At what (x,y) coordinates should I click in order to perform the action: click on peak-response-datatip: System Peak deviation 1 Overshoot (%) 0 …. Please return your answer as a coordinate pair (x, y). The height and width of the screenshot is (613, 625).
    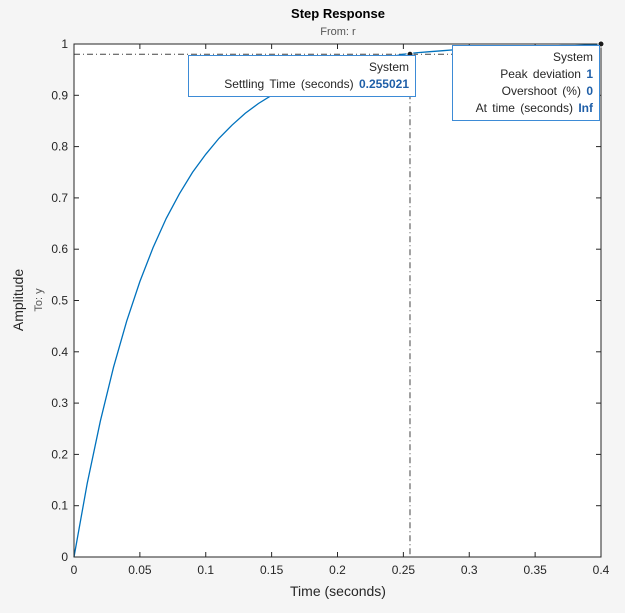
    Looking at the image, I should click on (526, 83).